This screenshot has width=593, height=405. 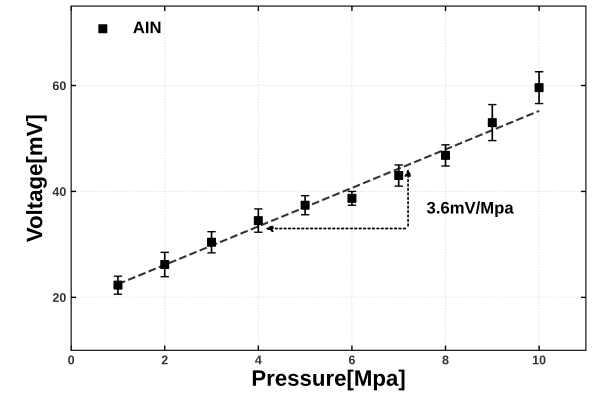 I want to click on x-tick-label: 4, so click(x=258, y=360).